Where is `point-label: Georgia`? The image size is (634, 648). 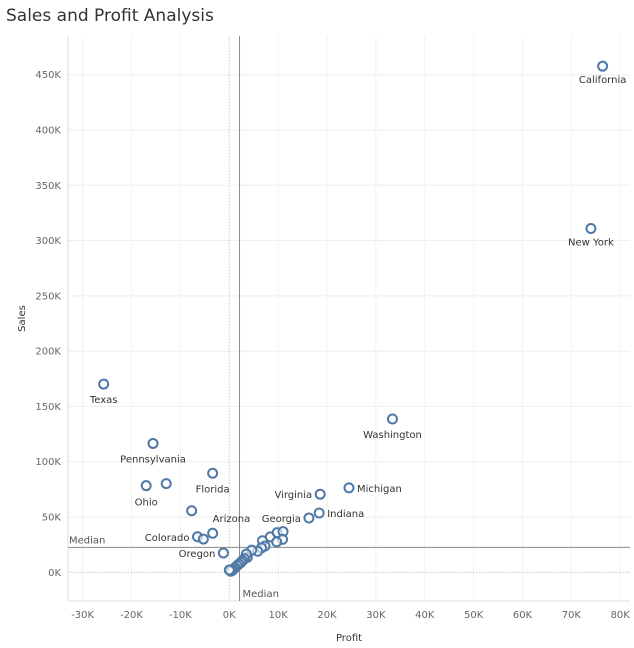
point-label: Georgia is located at coordinates (281, 519).